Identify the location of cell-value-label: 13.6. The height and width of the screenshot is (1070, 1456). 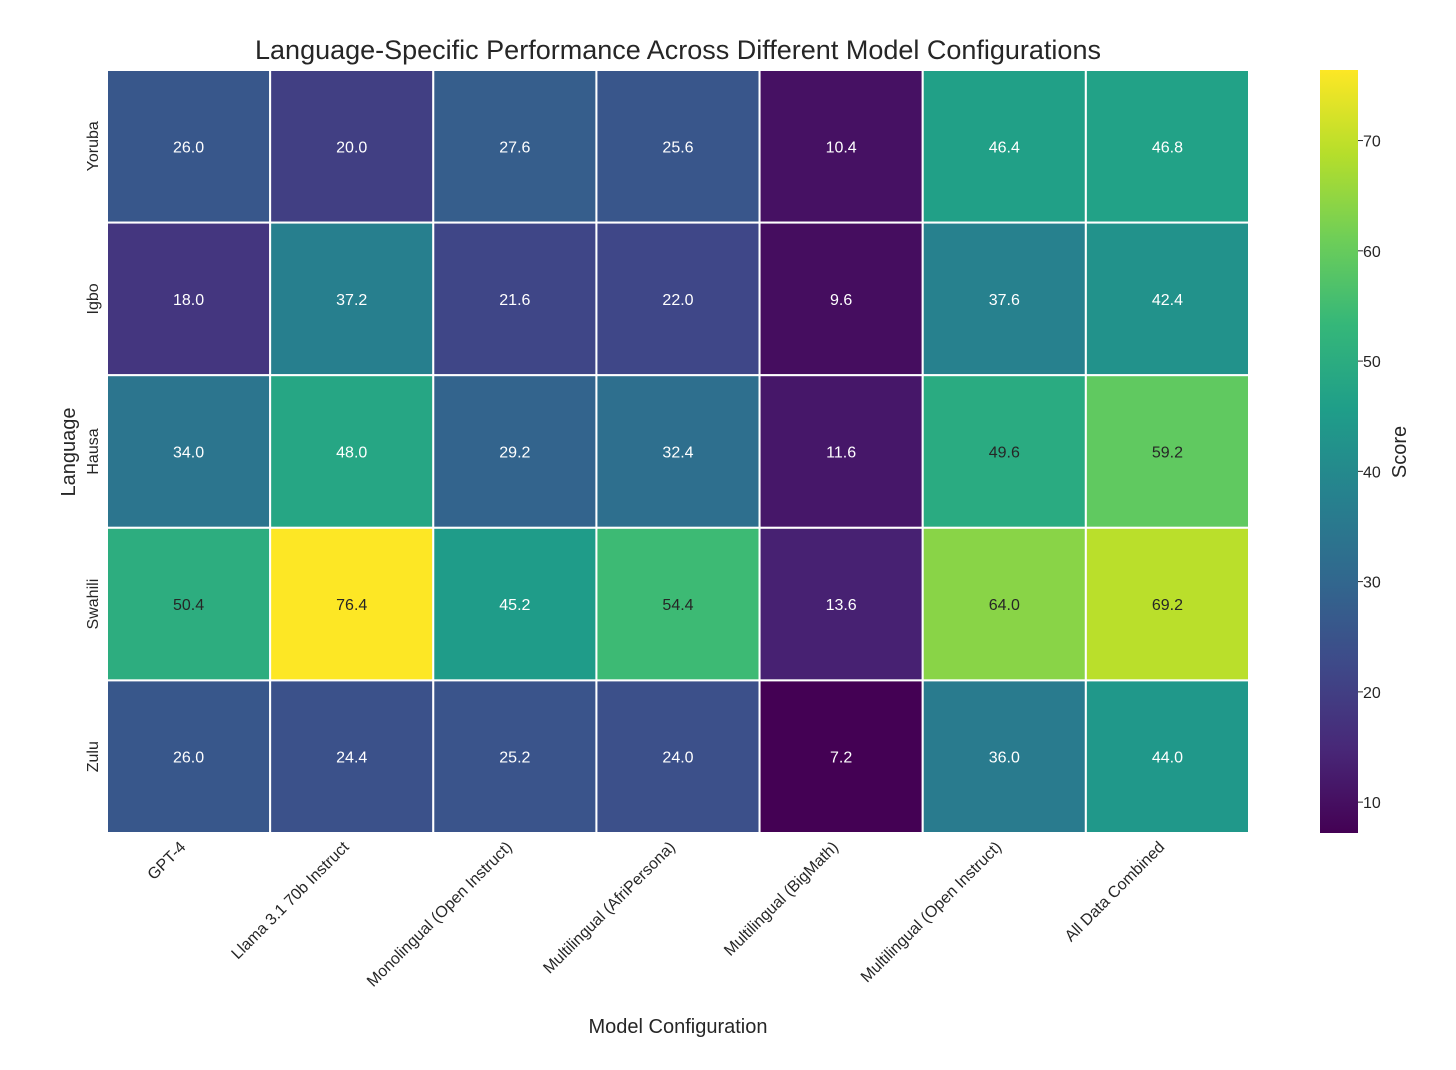
(841, 605).